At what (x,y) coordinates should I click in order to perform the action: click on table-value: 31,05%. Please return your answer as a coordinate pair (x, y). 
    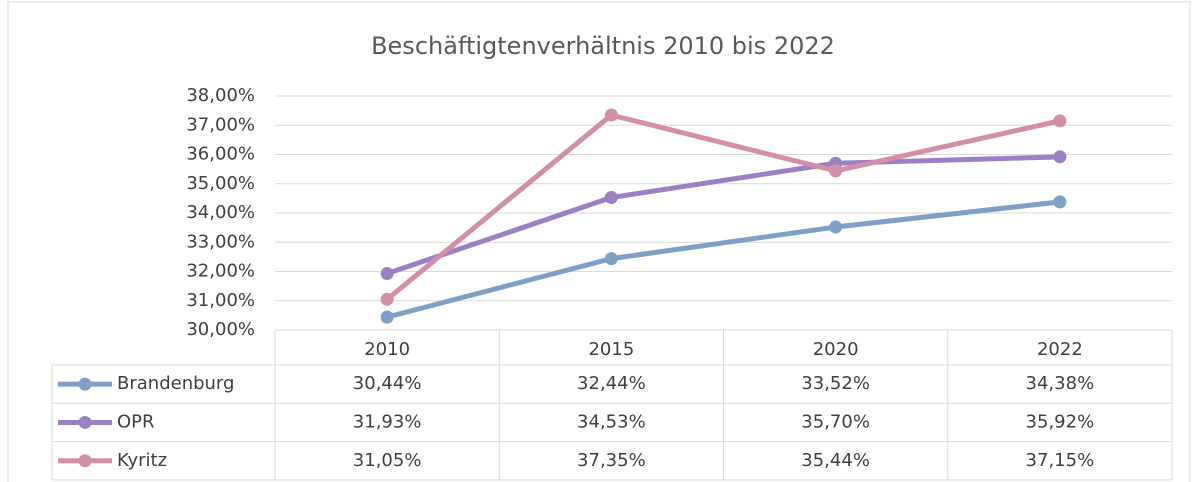
    Looking at the image, I should click on (387, 460).